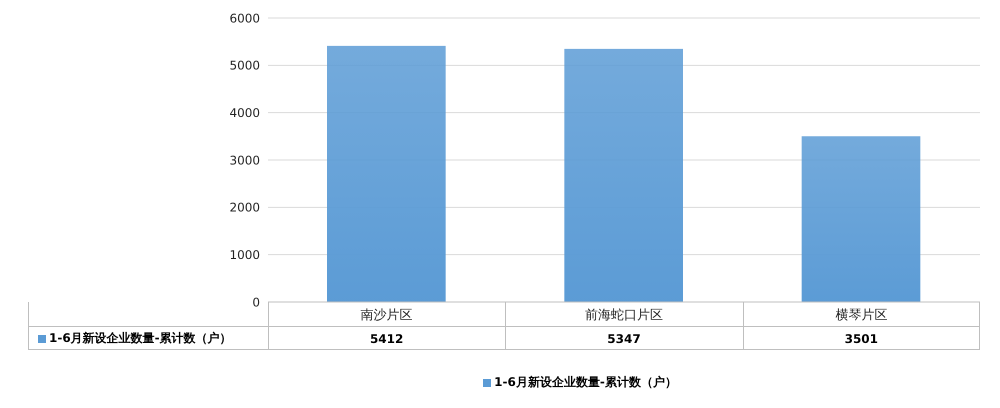 The width and height of the screenshot is (1000, 408). Describe the element at coordinates (244, 113) in the screenshot. I see `y-tick-label: 4000` at that location.